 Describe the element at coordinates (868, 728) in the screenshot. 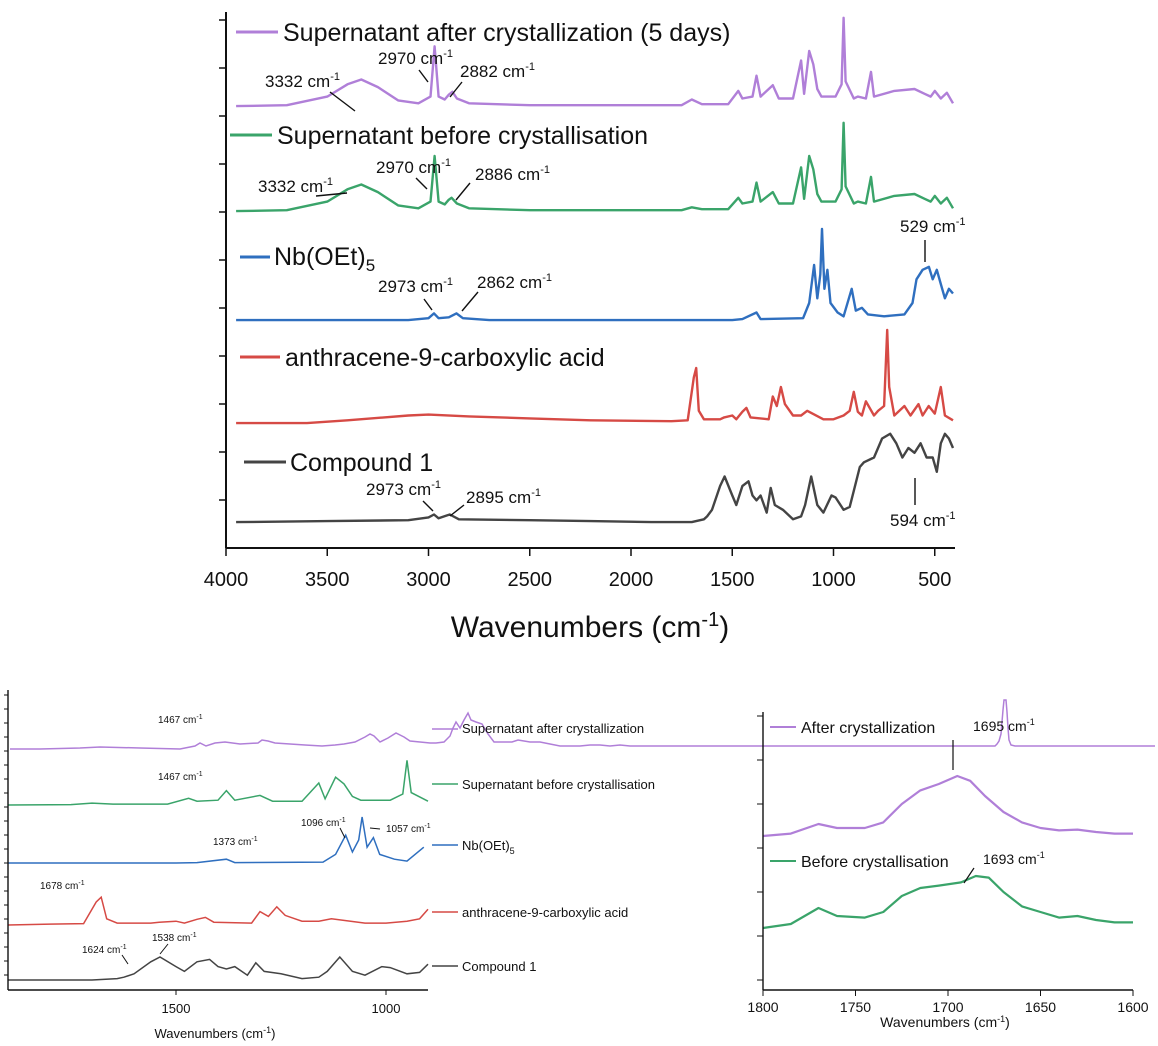

I see `br-legend-label-after: After crystallization` at that location.